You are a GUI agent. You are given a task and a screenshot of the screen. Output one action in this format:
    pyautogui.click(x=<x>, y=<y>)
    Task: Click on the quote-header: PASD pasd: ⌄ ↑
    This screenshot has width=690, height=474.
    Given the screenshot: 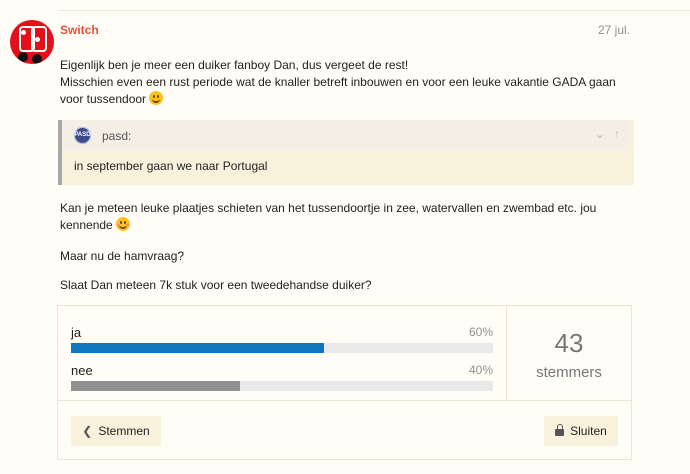 What is the action you would take?
    pyautogui.click(x=346, y=135)
    